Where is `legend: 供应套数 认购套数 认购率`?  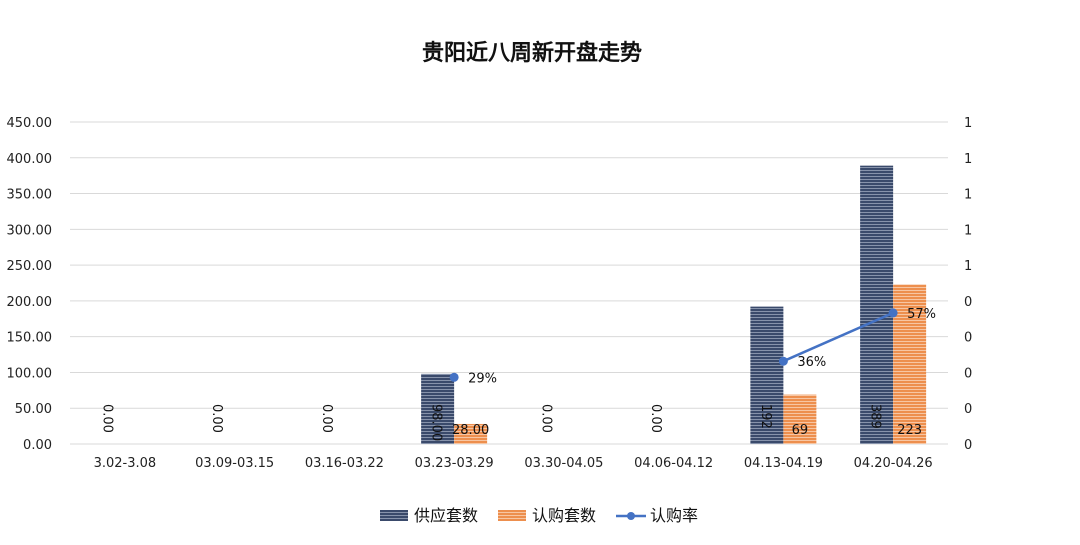
legend: 供应套数 认购套数 认购率 is located at coordinates (539, 515).